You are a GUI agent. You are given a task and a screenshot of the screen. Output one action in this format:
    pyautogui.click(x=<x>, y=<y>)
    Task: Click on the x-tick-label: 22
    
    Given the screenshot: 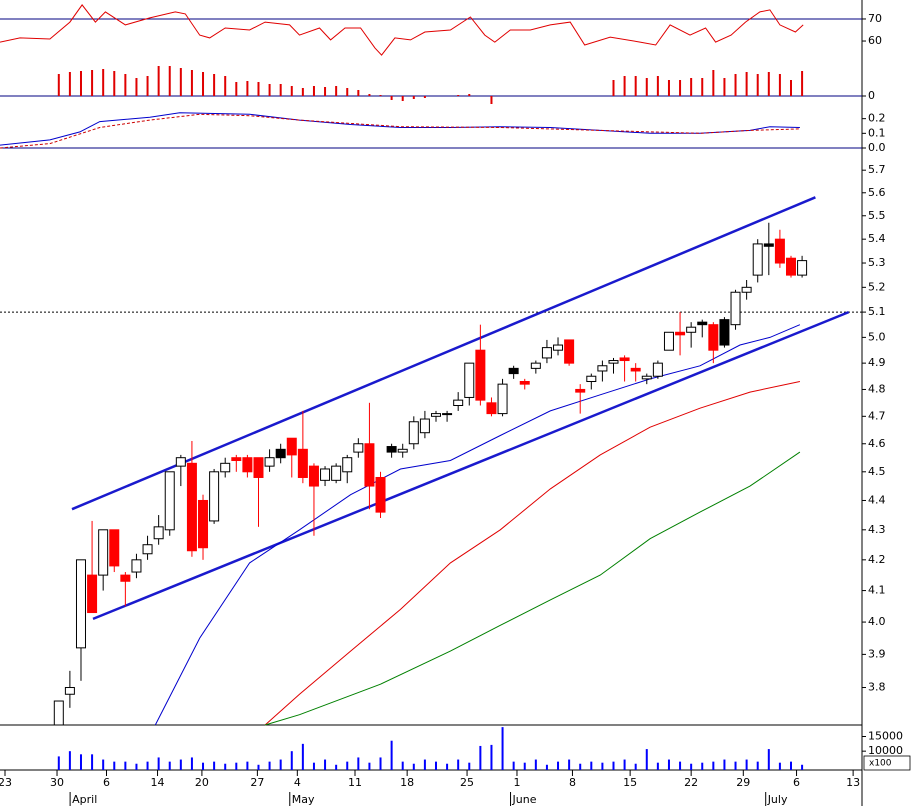 What is the action you would take?
    pyautogui.click(x=691, y=782)
    